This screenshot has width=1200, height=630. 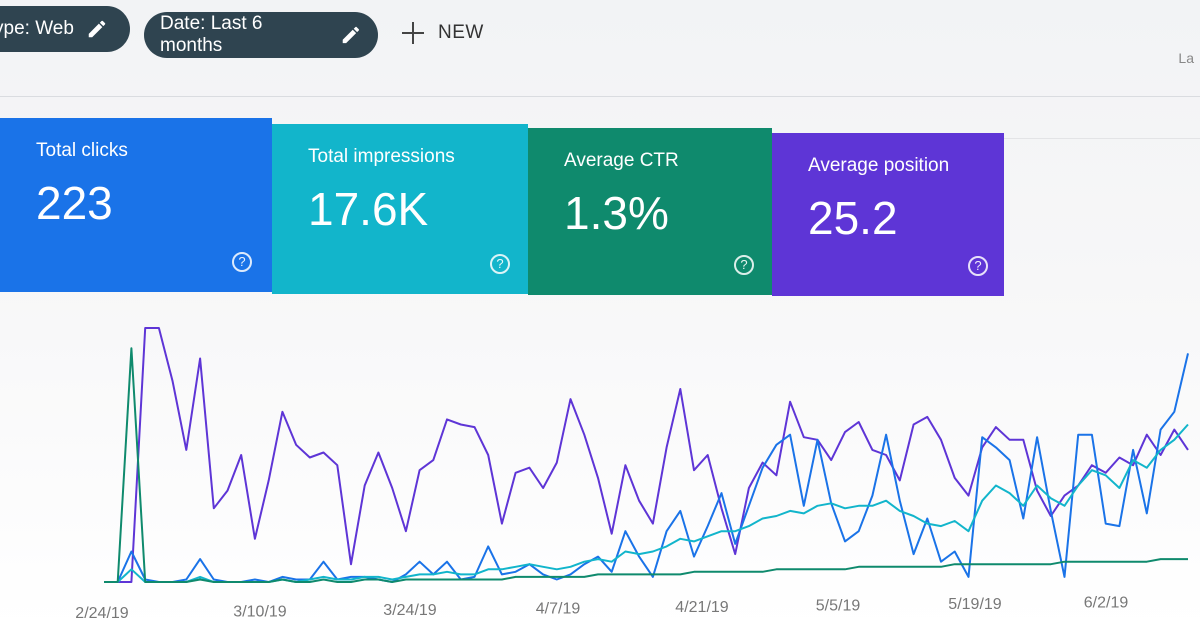 I want to click on x-tick-label: 4/21/19, so click(x=701, y=607).